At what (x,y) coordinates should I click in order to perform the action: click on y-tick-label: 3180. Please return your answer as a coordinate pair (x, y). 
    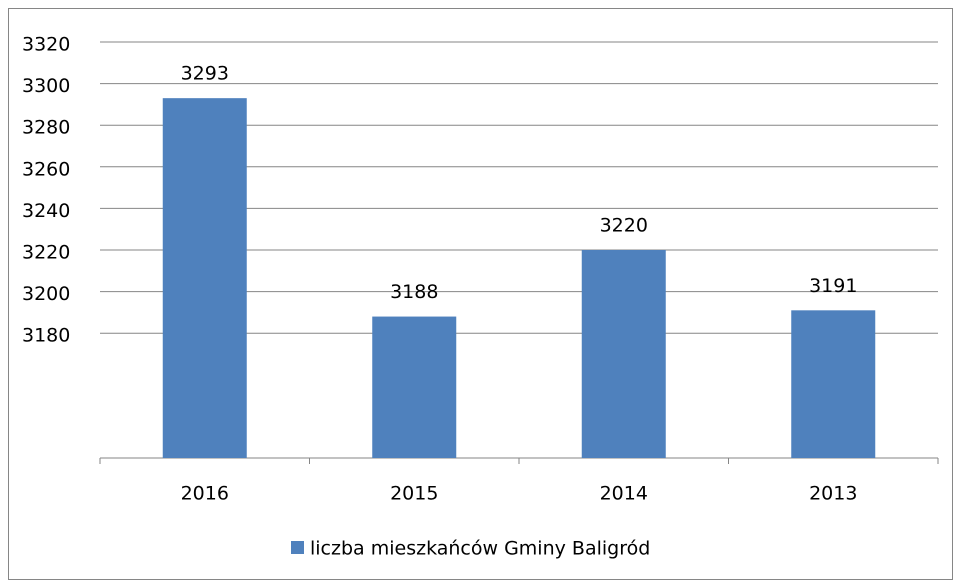
    Looking at the image, I should click on (46, 336).